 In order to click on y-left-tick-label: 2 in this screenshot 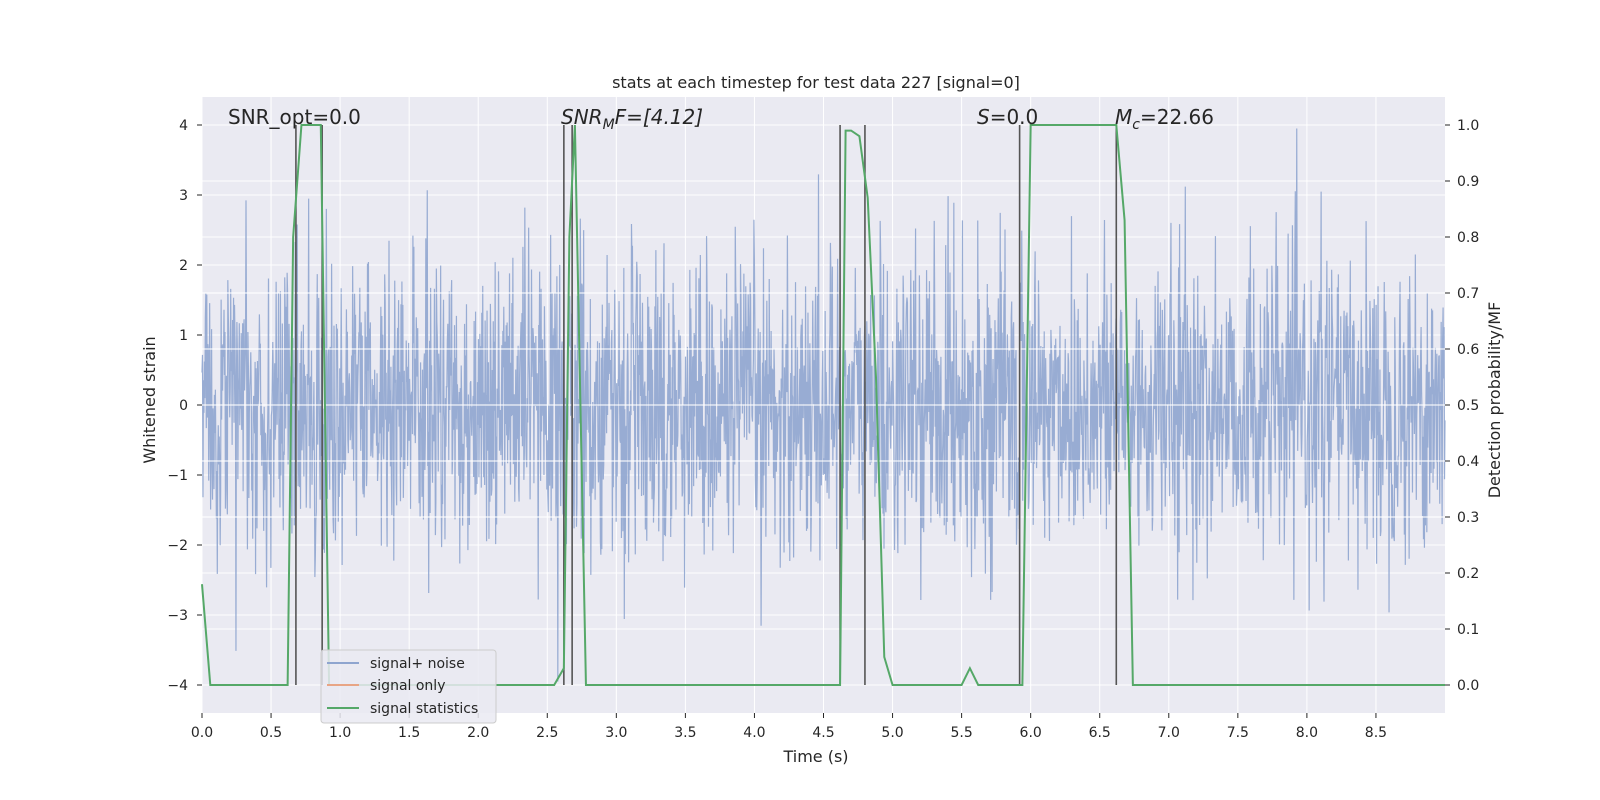, I will do `click(183, 266)`.